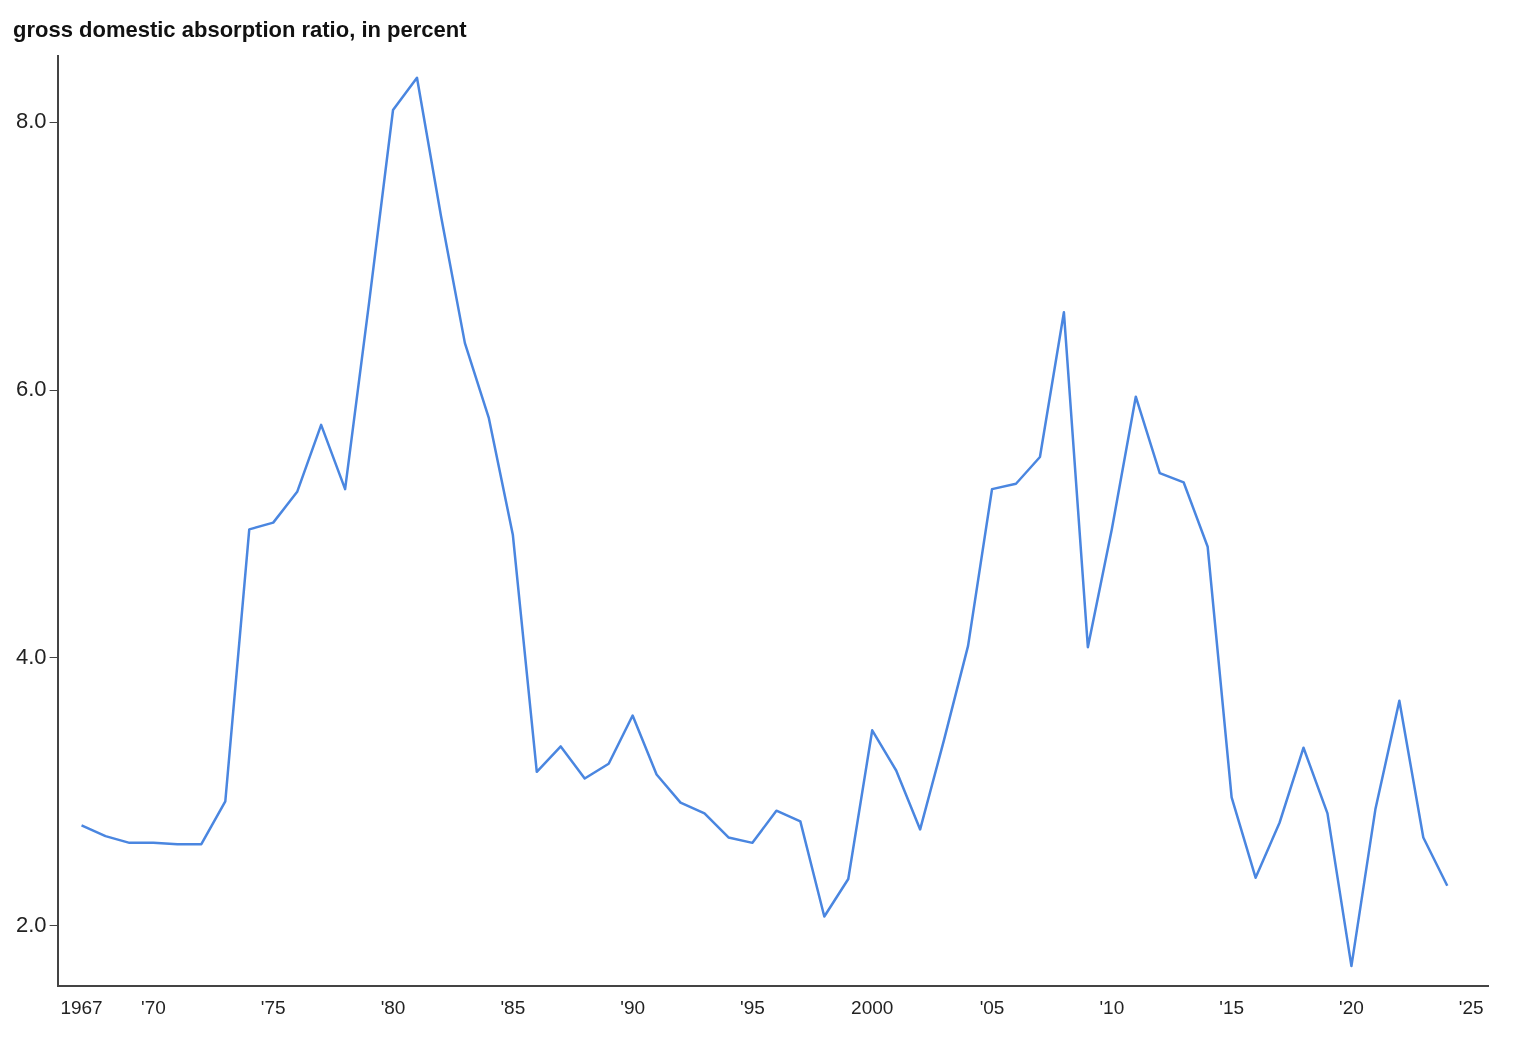 Image resolution: width=1513 pixels, height=1040 pixels. What do you see at coordinates (81, 1007) in the screenshot?
I see `x-tick-label: 1967` at bounding box center [81, 1007].